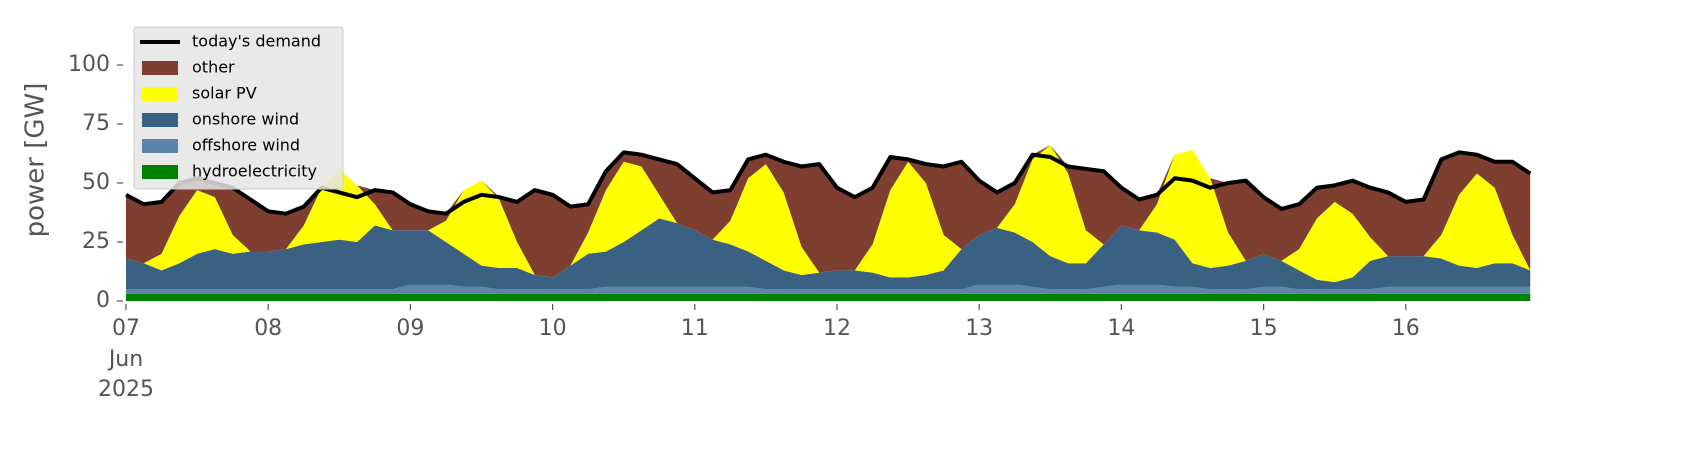 This screenshot has height=460, width=1706. Describe the element at coordinates (126, 389) in the screenshot. I see `x-date-label: 2025` at that location.